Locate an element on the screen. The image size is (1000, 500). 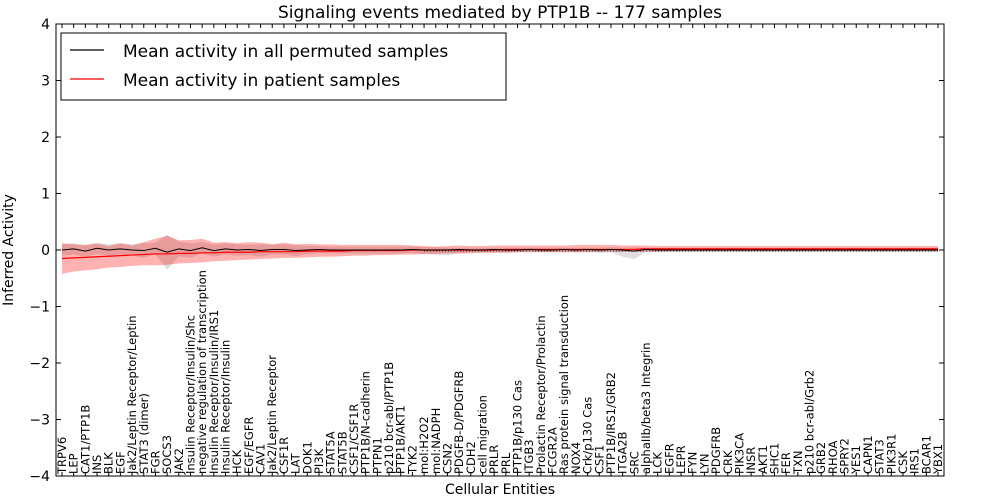
x-tick-label: ITGA2B is located at coordinates (623, 452).